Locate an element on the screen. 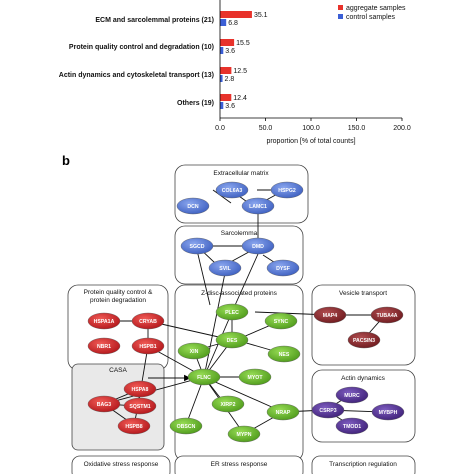 This screenshot has height=474, width=474. node-xin: XIN is located at coordinates (194, 351).